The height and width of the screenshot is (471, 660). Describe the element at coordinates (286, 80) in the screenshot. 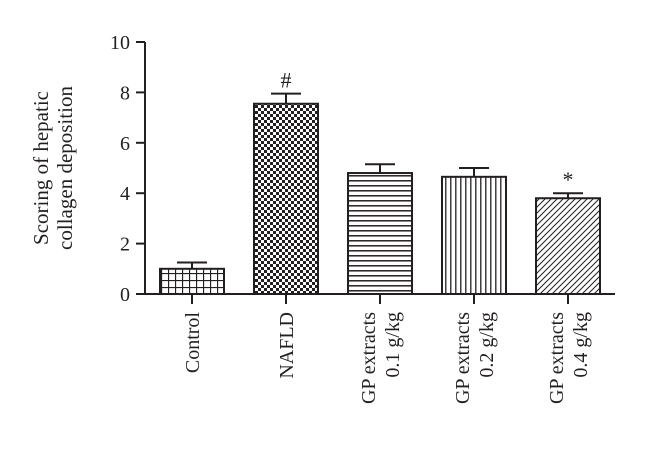

I see `significance-marker: #` at that location.